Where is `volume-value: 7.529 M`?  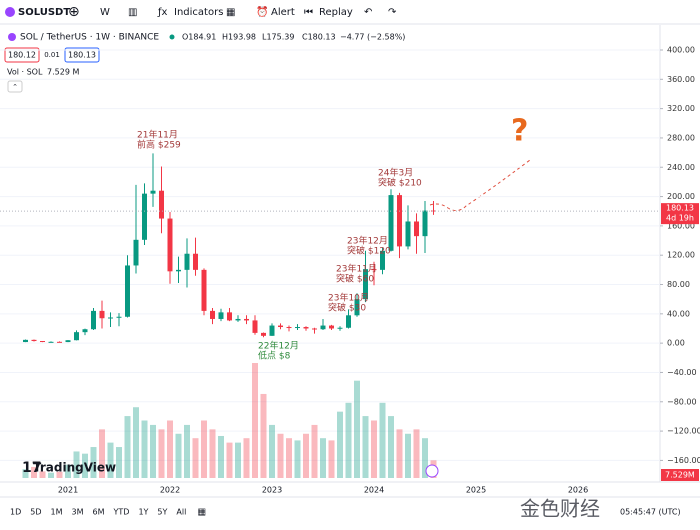 volume-value: 7.529 M is located at coordinates (63, 72).